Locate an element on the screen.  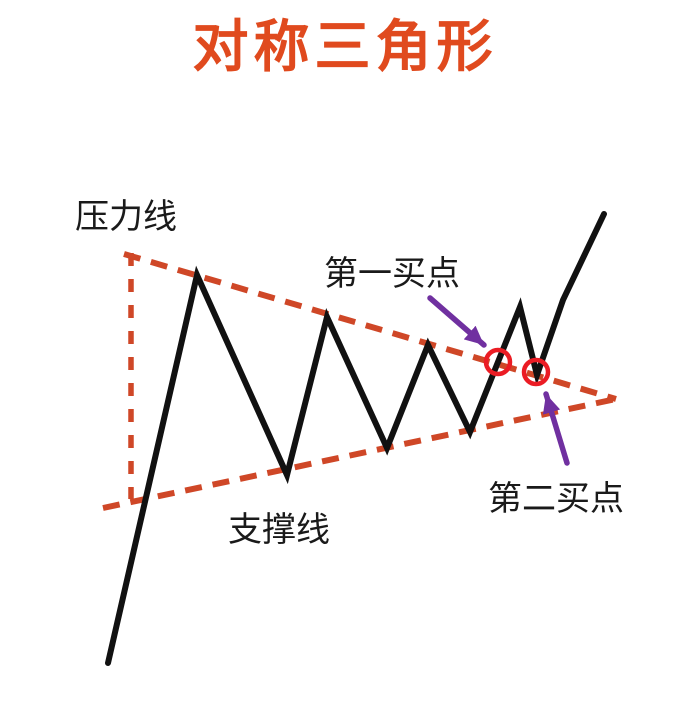
first-buy-arrow-icon is located at coordinates (457, 321).